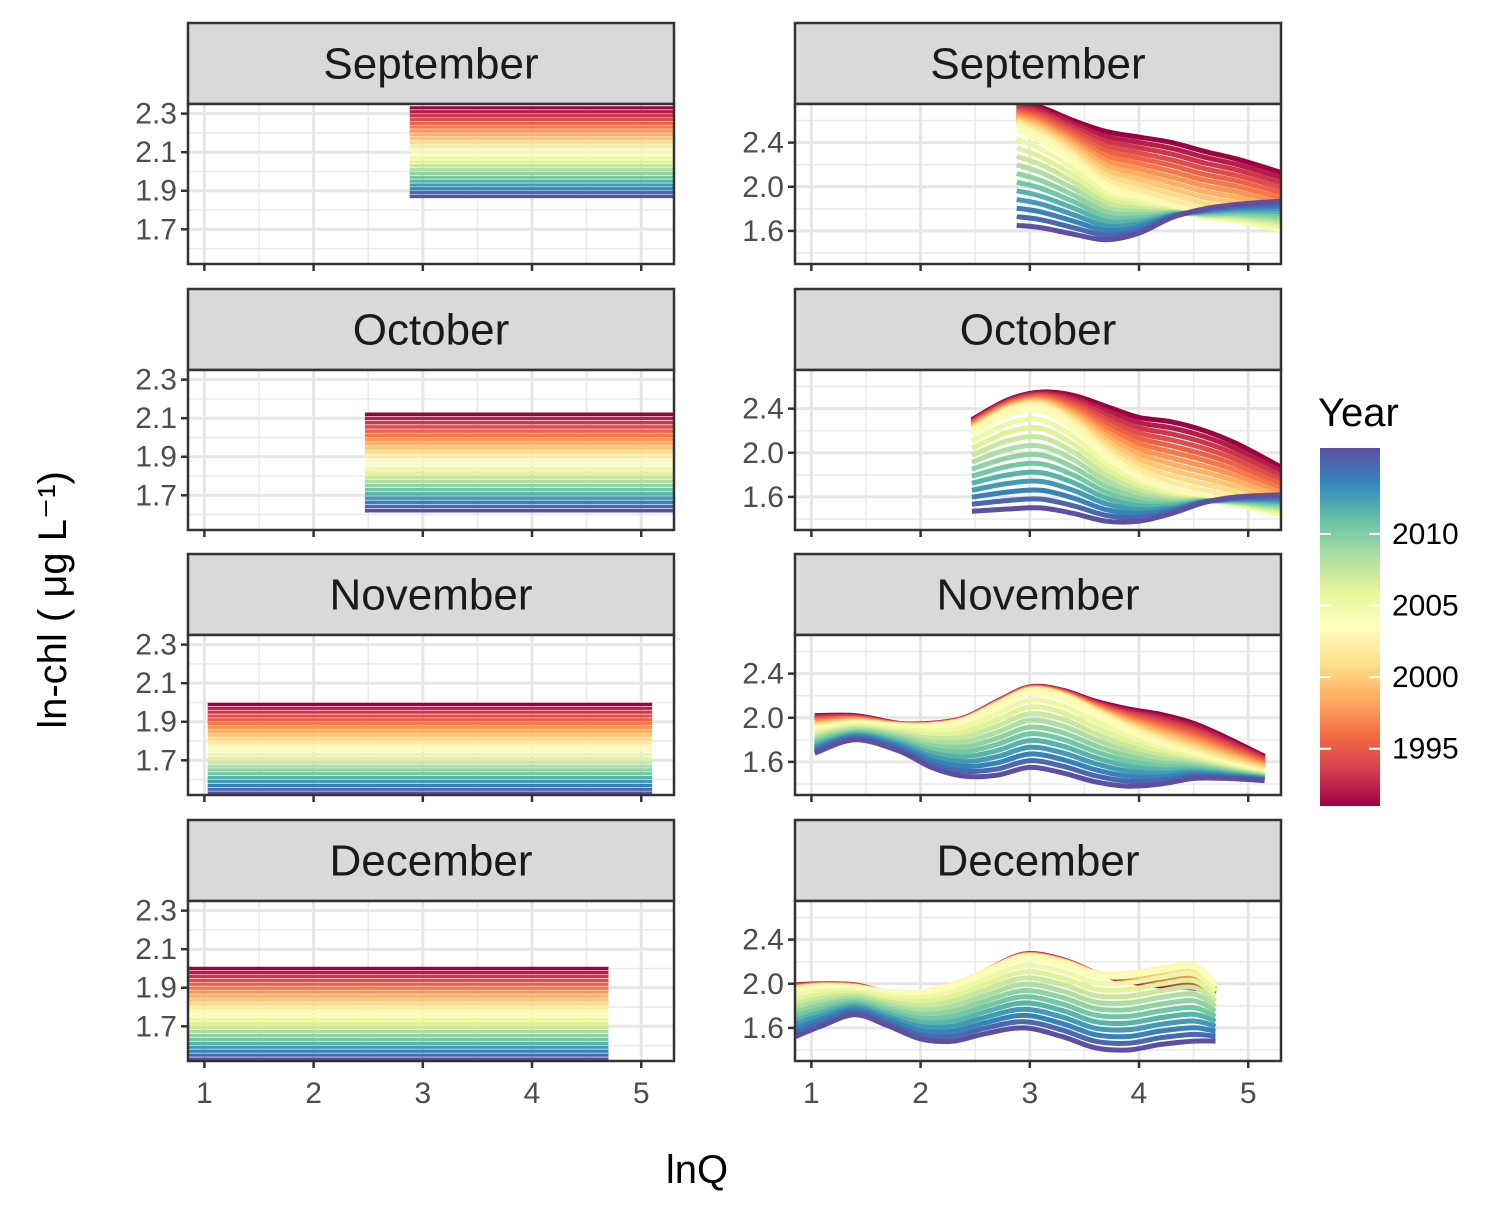 The image size is (1500, 1205). What do you see at coordinates (1425, 677) in the screenshot?
I see `legend-tick-label: 2000` at bounding box center [1425, 677].